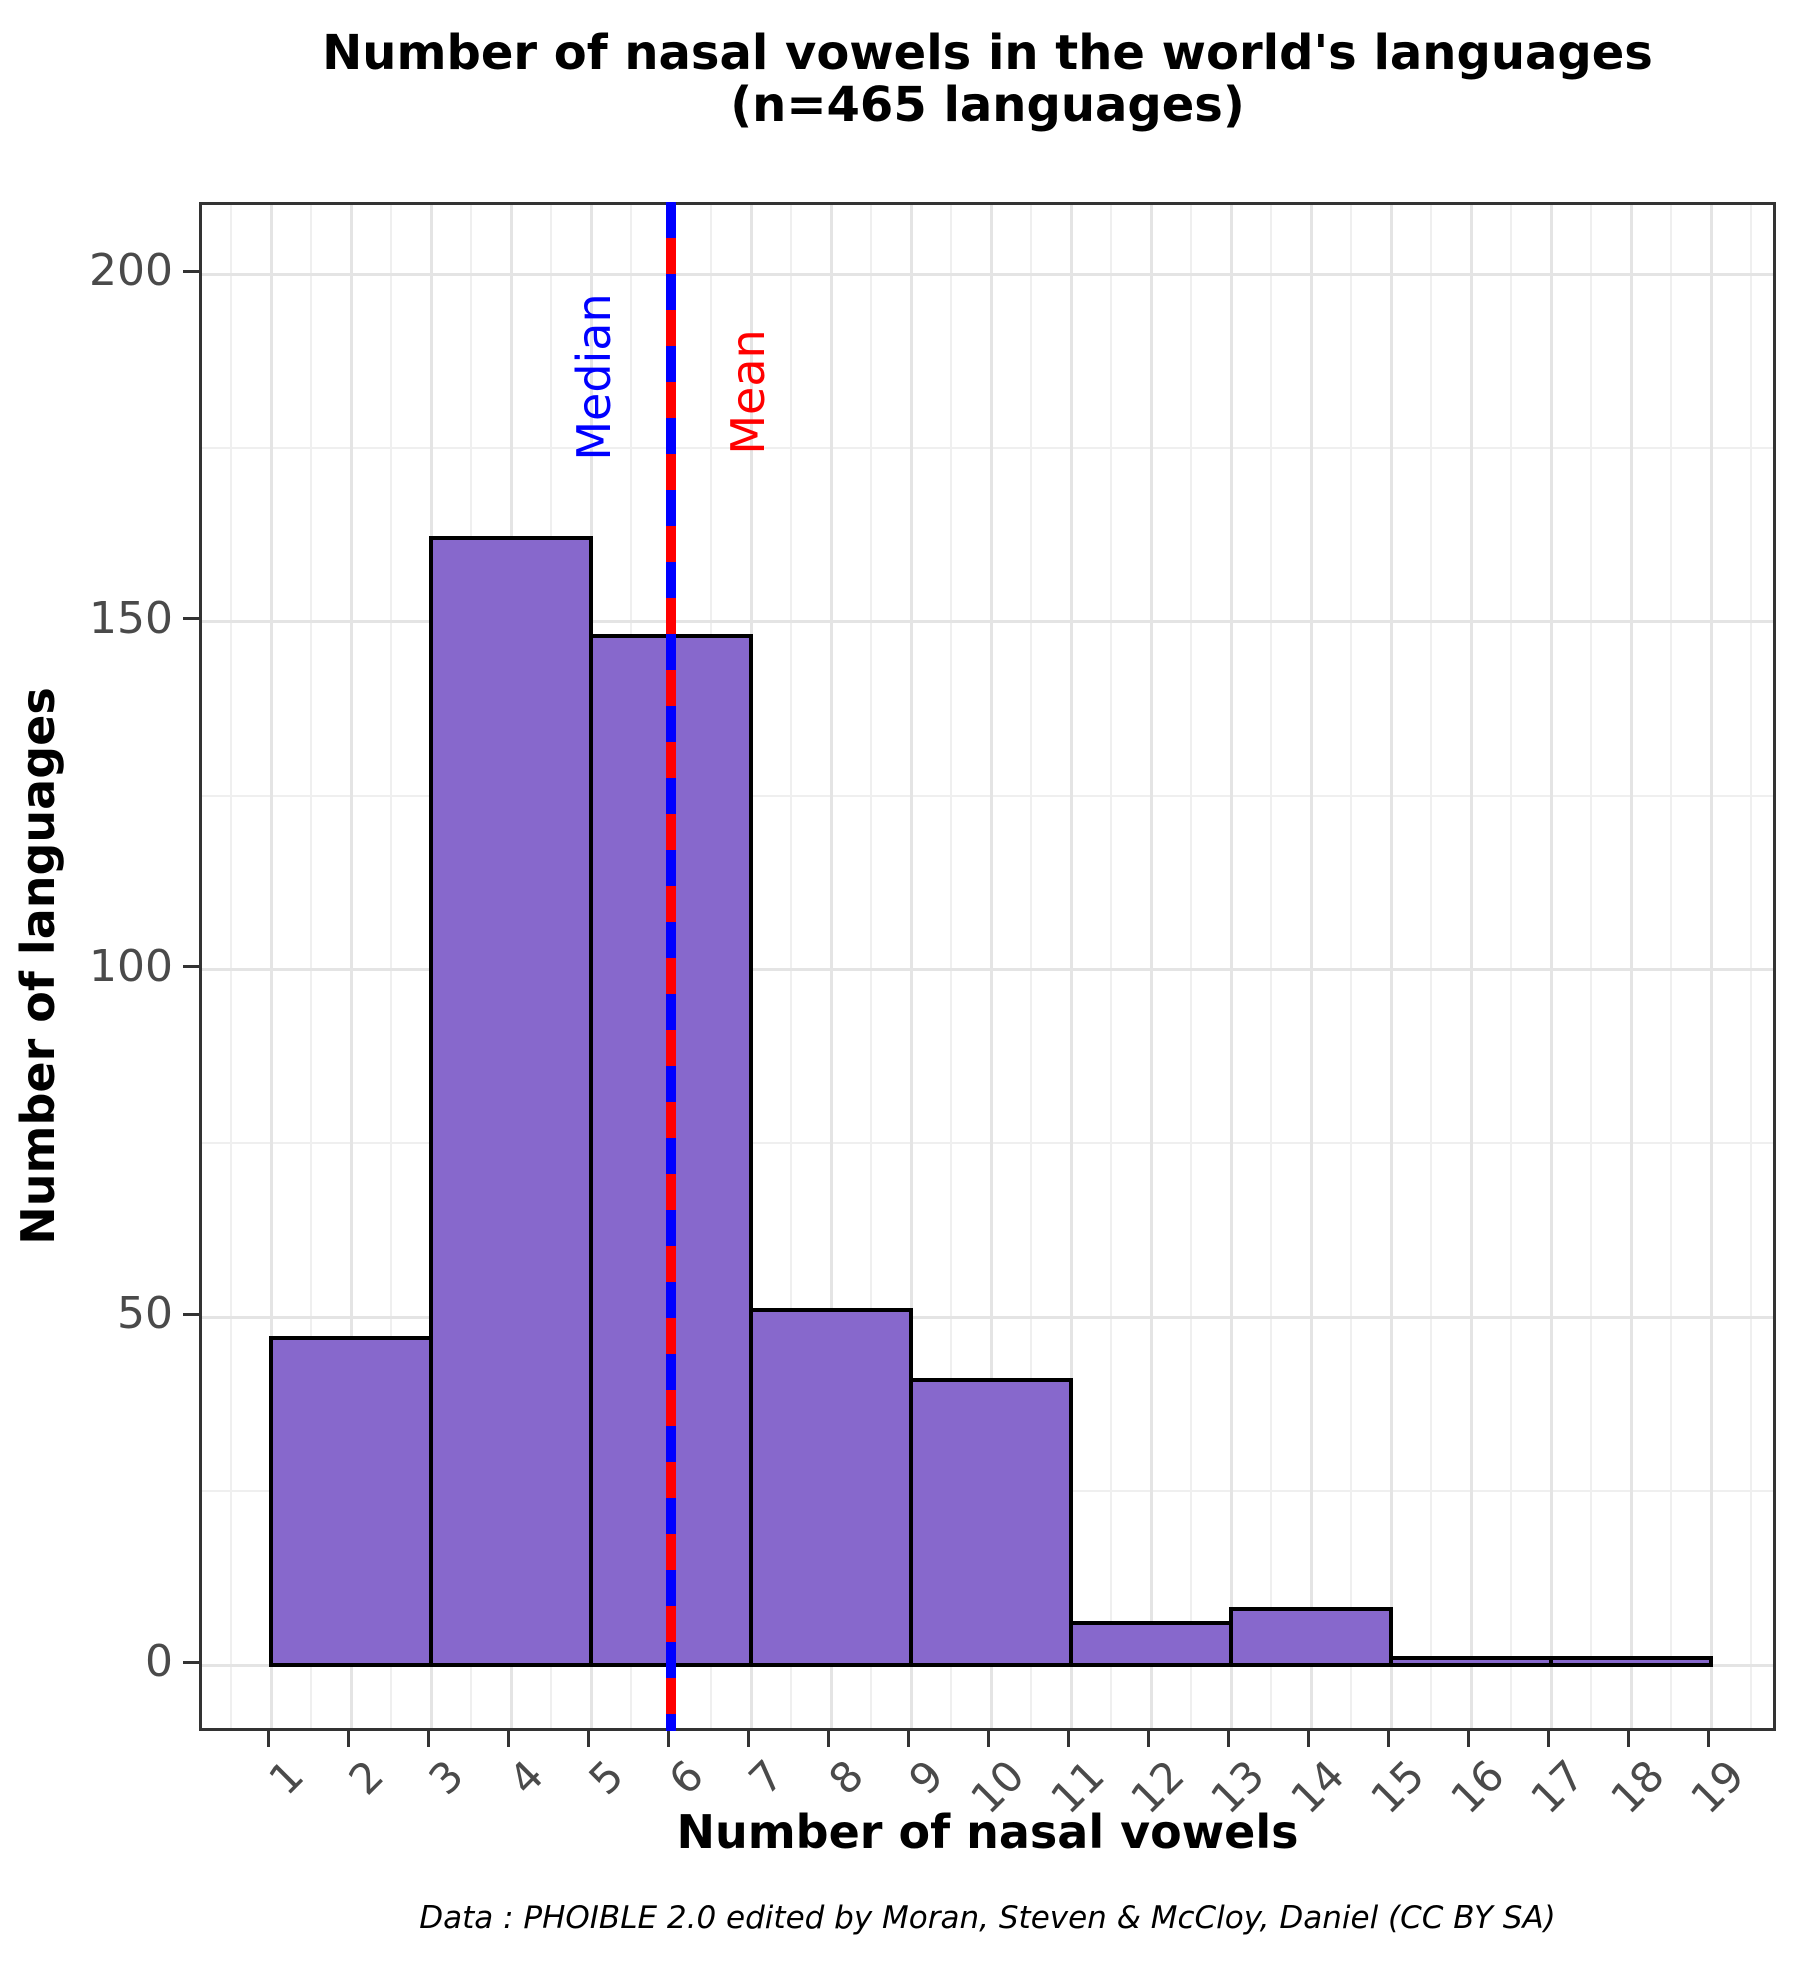 The height and width of the screenshot is (1963, 1804). What do you see at coordinates (987, 105) in the screenshot?
I see `chart-subtitle: (n=465 languages)` at bounding box center [987, 105].